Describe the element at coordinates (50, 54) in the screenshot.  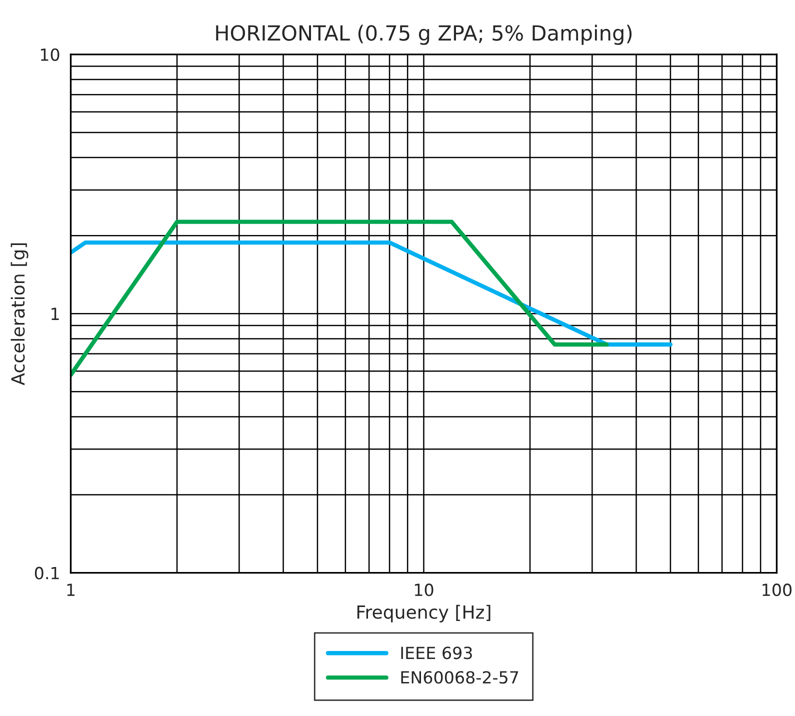
I see `y-tick-label: 10` at that location.